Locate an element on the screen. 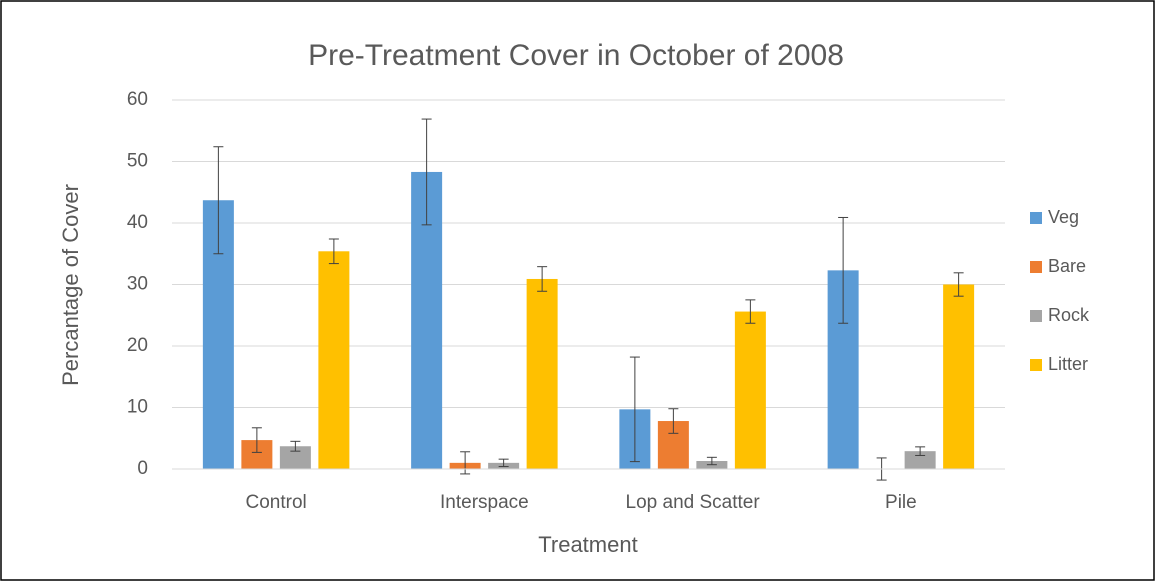 Image resolution: width=1156 pixels, height=582 pixels. x-tick-label: Pile is located at coordinates (901, 502).